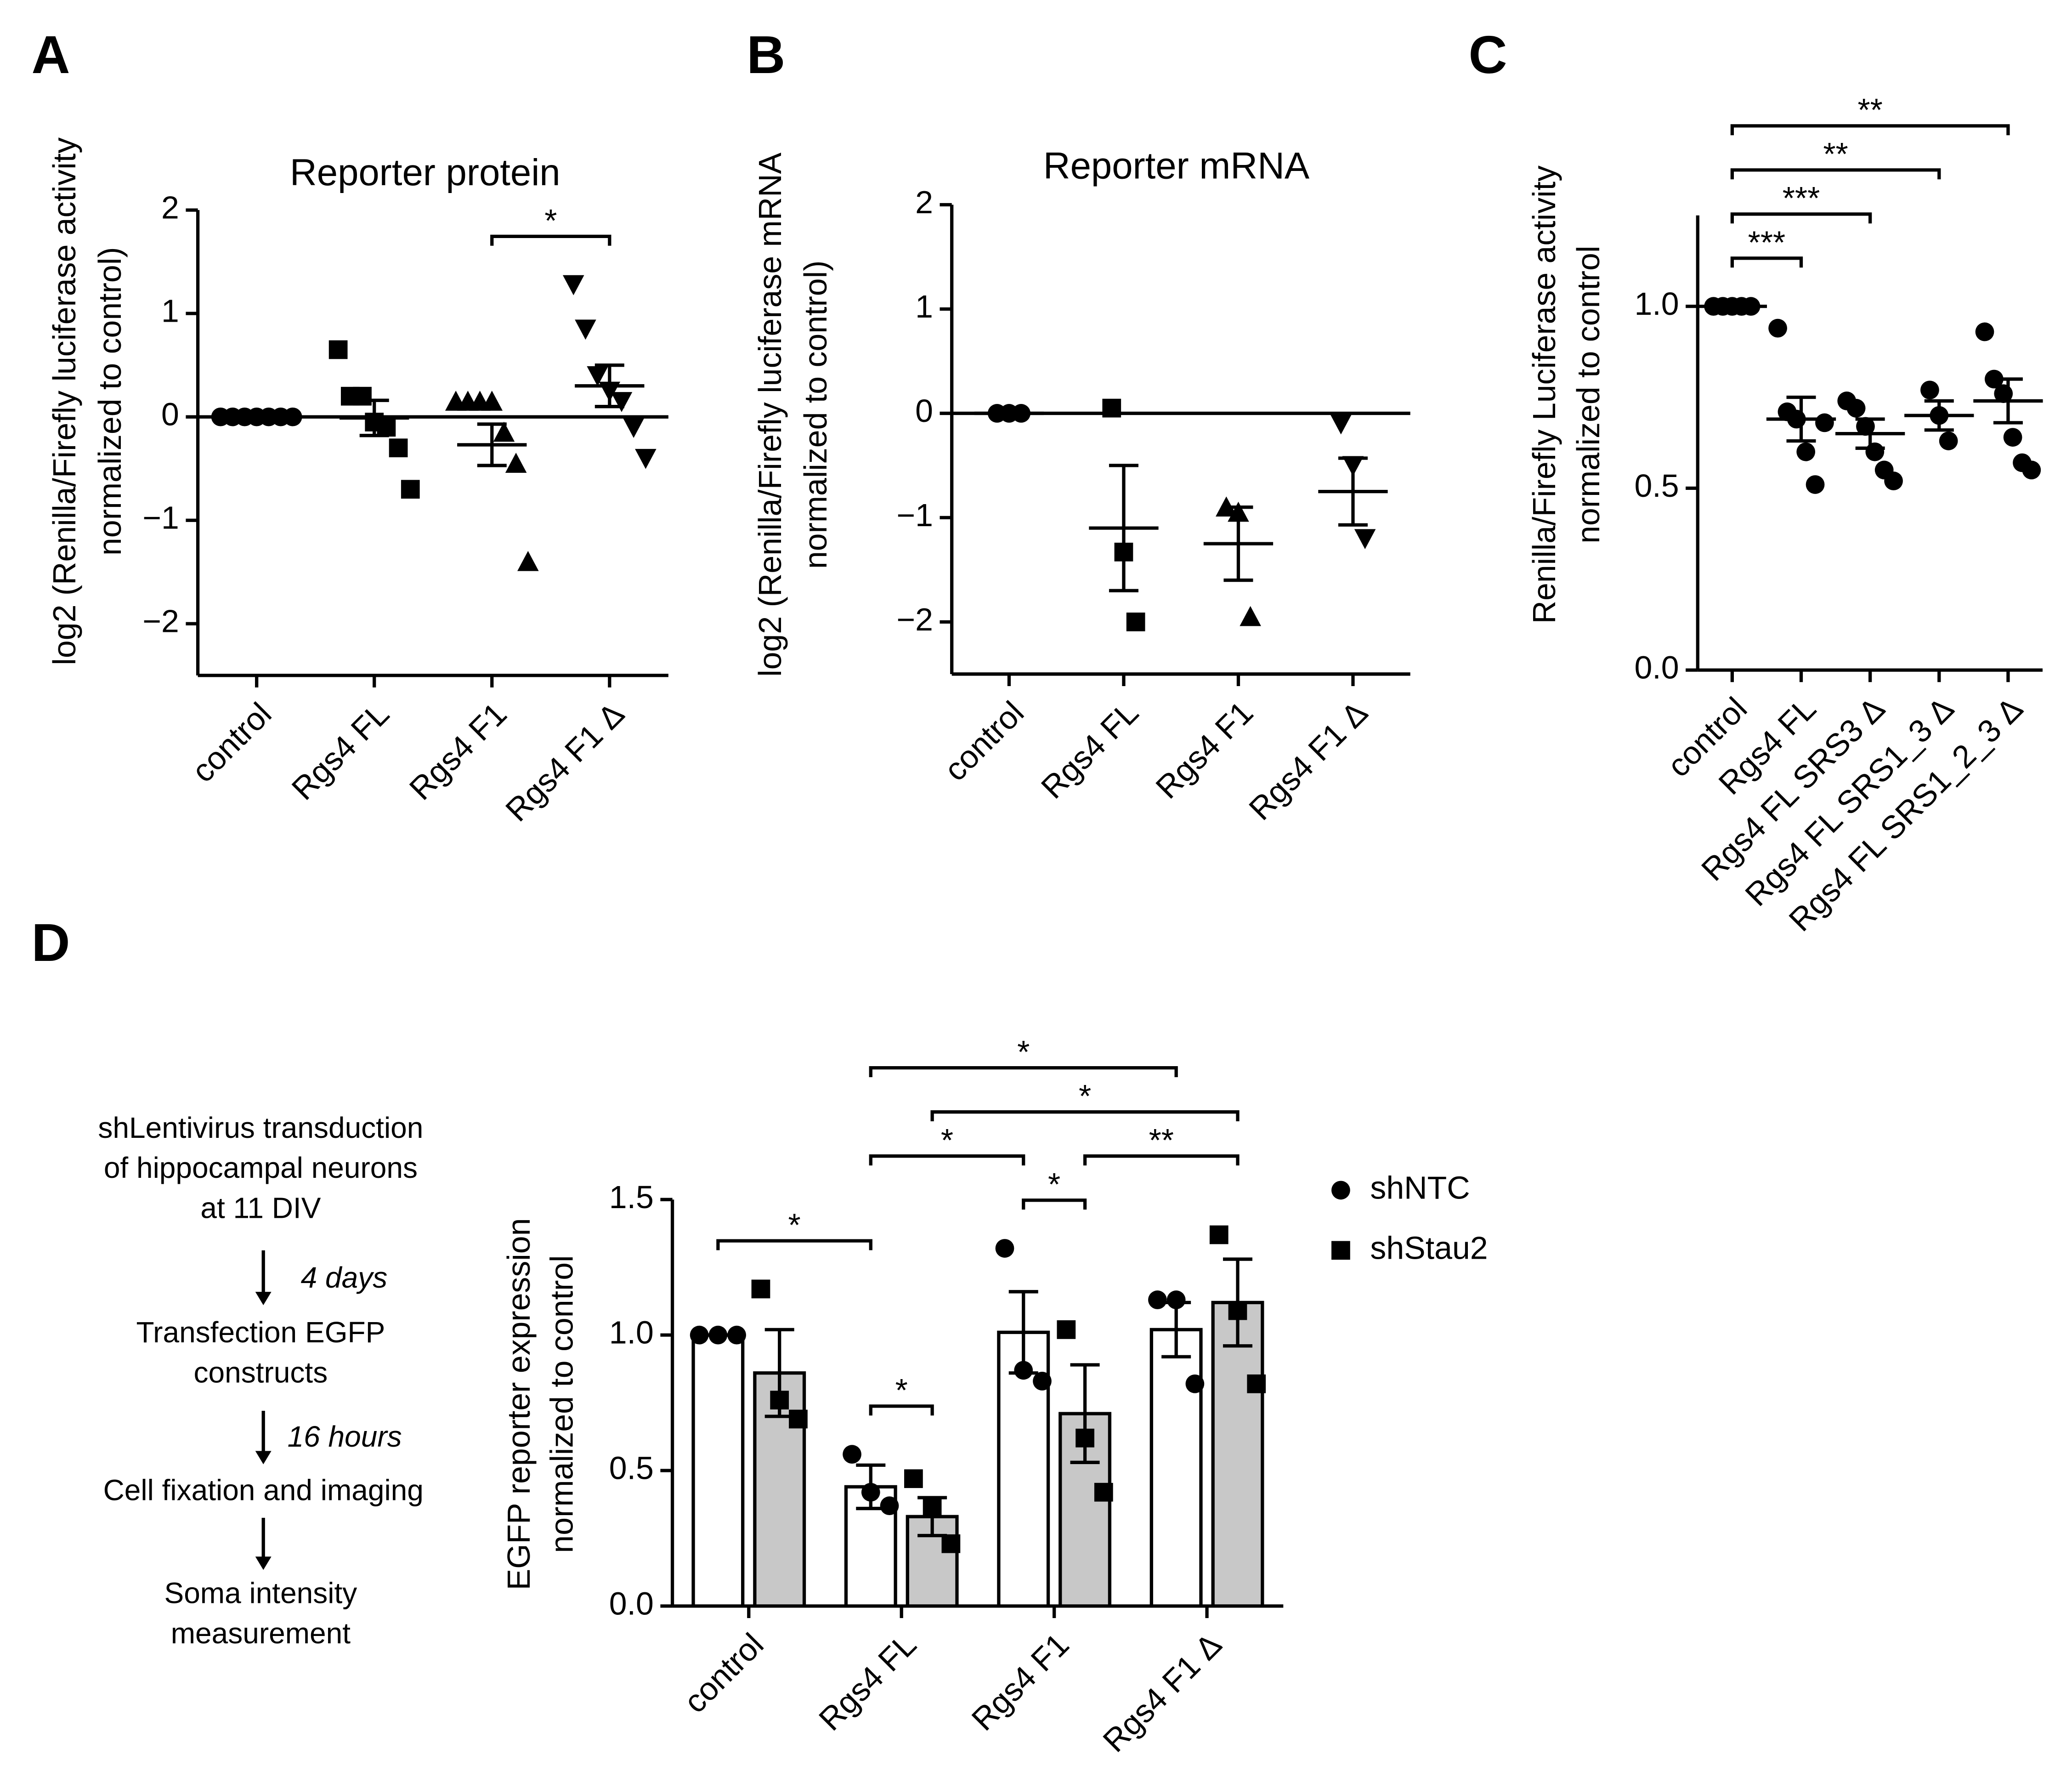 This screenshot has width=2072, height=1772. Describe the element at coordinates (261, 1372) in the screenshot. I see `flow-step: constructs` at that location.